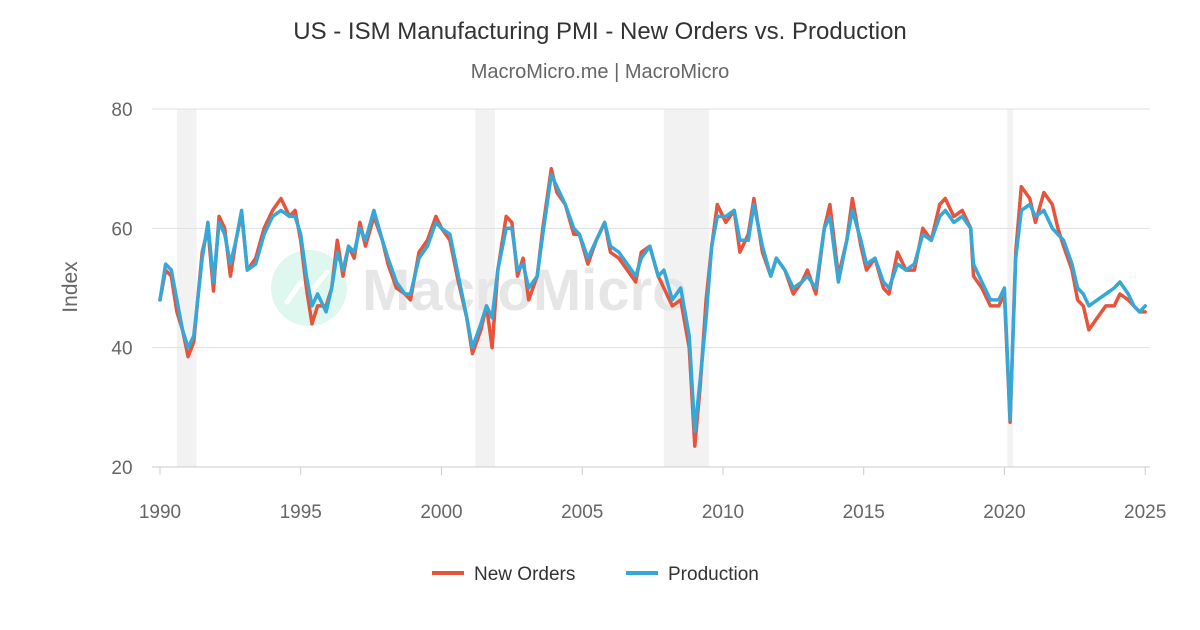  Describe the element at coordinates (1145, 512) in the screenshot. I see `x-tick-label: 2025` at that location.